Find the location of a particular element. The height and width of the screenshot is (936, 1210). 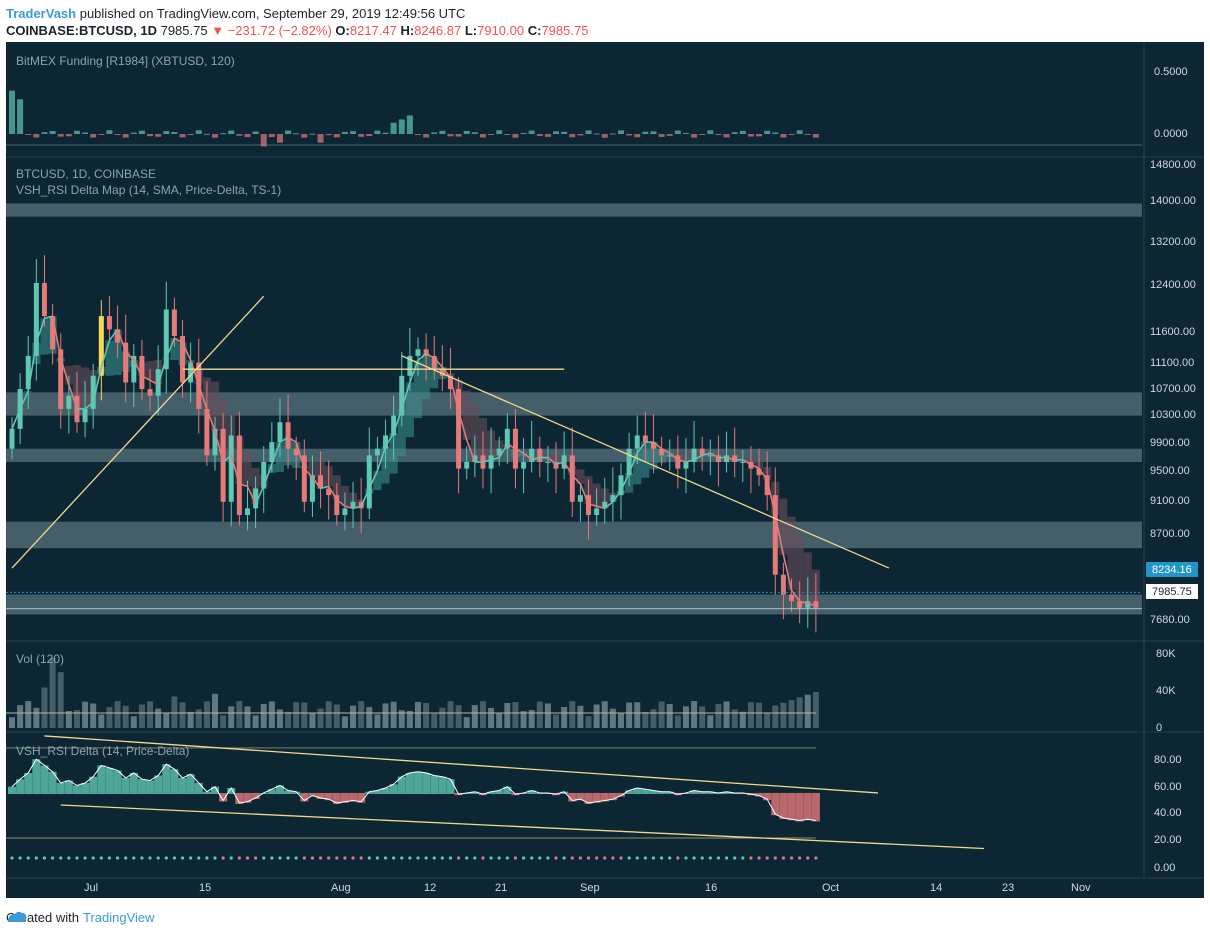

rsi-tick: 80.00 is located at coordinates (1168, 760).